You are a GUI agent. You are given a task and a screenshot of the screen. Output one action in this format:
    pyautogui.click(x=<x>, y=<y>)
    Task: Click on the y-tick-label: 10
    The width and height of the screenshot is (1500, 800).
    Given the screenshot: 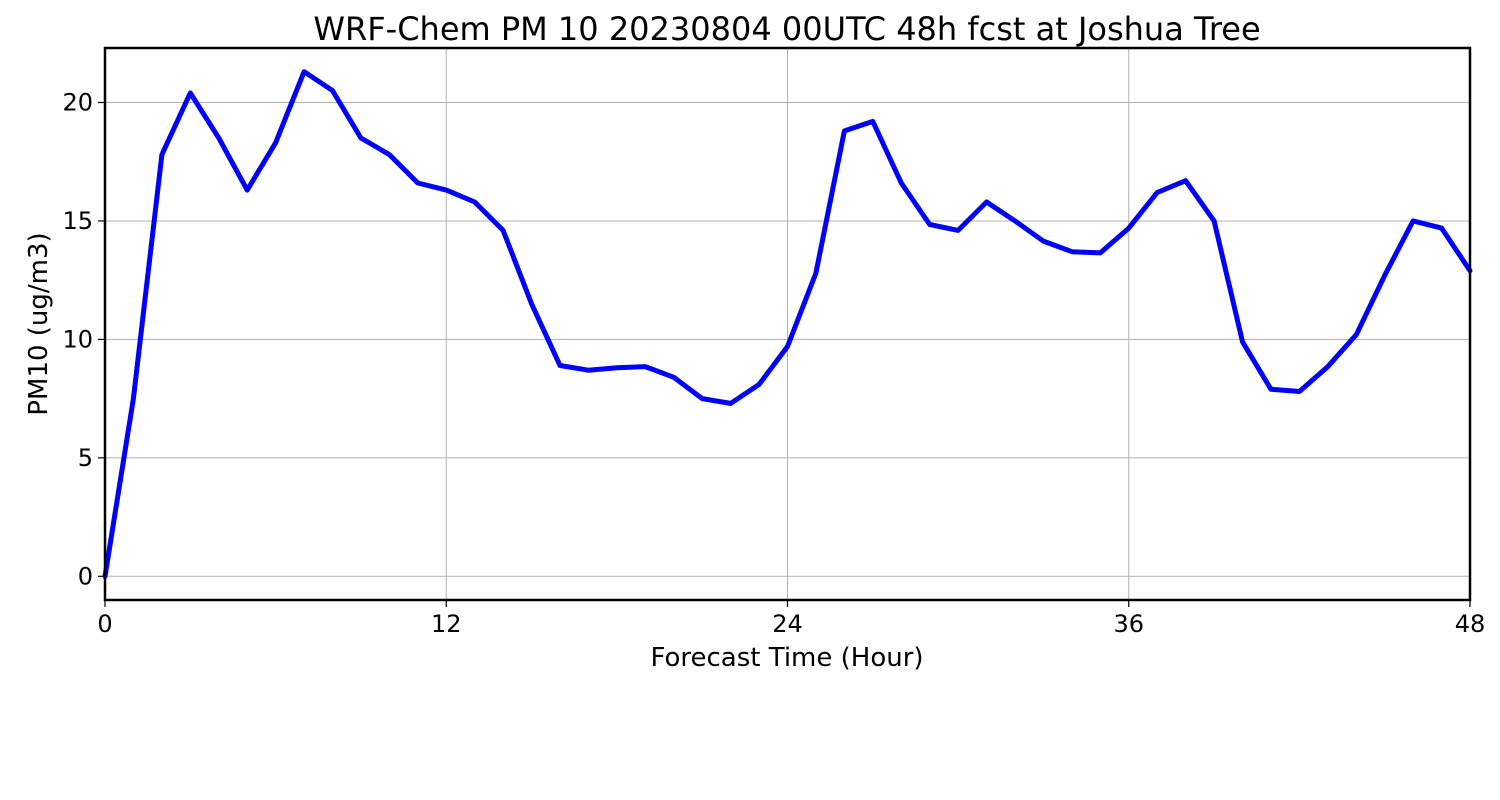 What is the action you would take?
    pyautogui.click(x=77, y=339)
    